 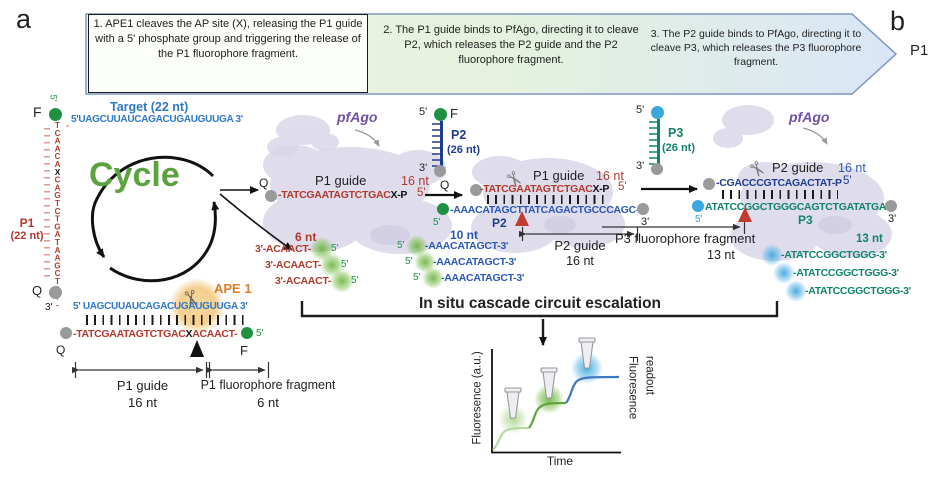 I want to click on readout-chart, so click(x=556, y=395).